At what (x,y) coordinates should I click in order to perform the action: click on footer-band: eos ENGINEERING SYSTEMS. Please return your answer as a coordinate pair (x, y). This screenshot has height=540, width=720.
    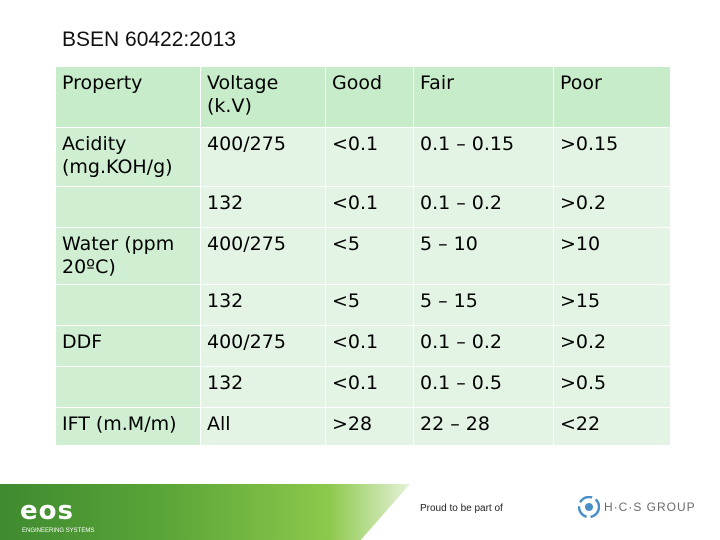
    Looking at the image, I should click on (360, 512).